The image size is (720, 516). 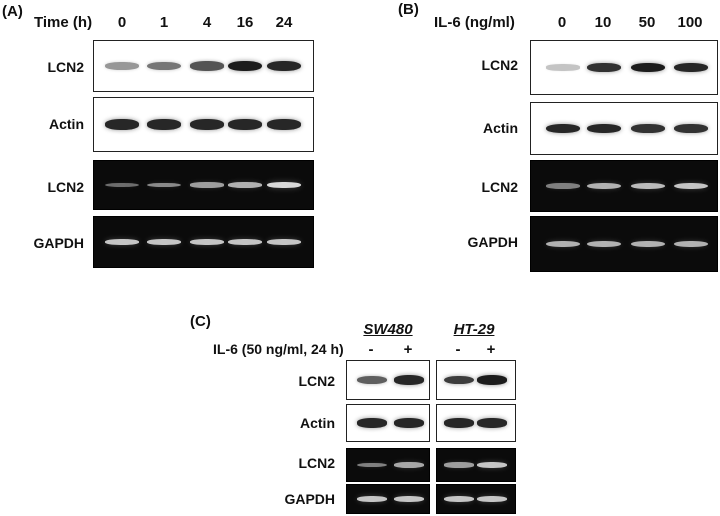 What do you see at coordinates (624, 186) in the screenshot?
I see `panel-b-pcr-gel-lcn2` at bounding box center [624, 186].